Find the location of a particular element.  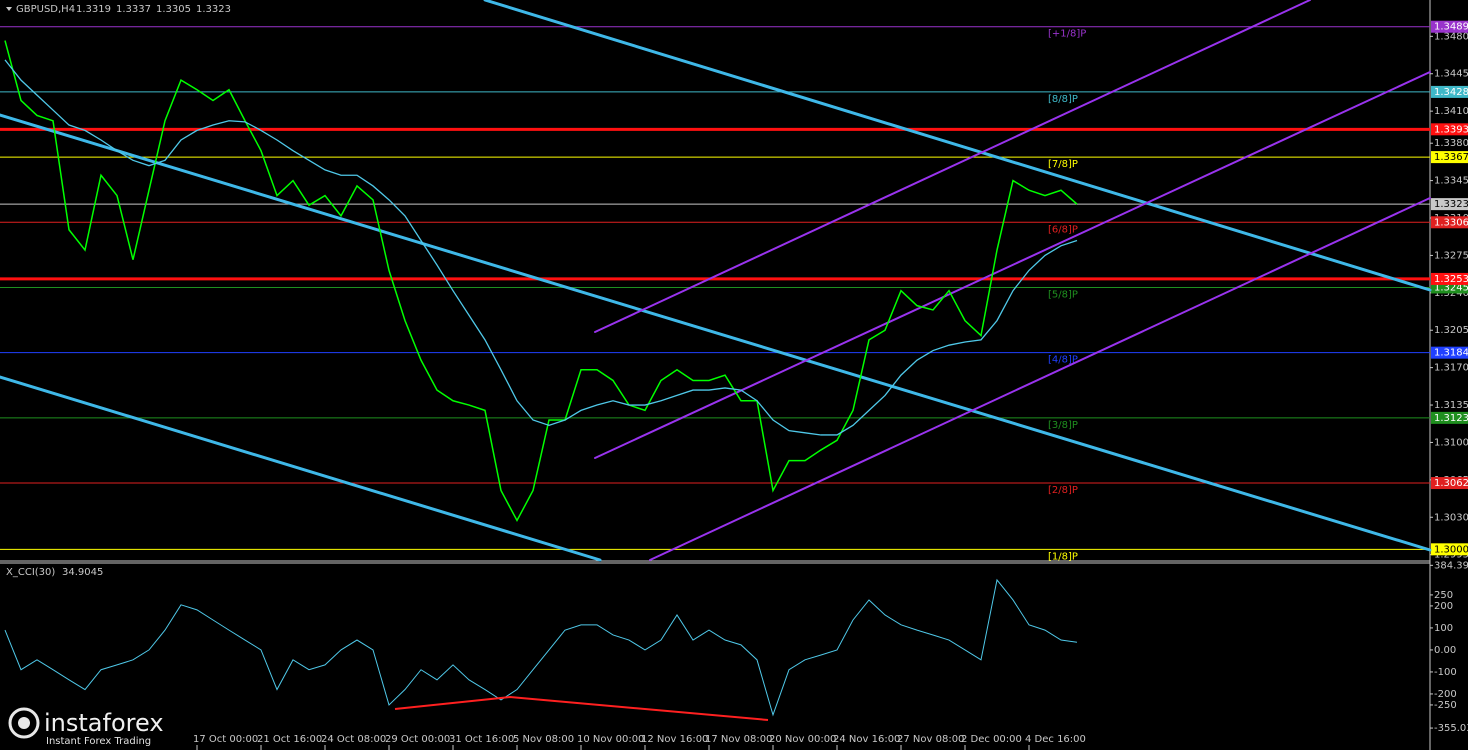

level-price: 1.3184 is located at coordinates (1451, 353).